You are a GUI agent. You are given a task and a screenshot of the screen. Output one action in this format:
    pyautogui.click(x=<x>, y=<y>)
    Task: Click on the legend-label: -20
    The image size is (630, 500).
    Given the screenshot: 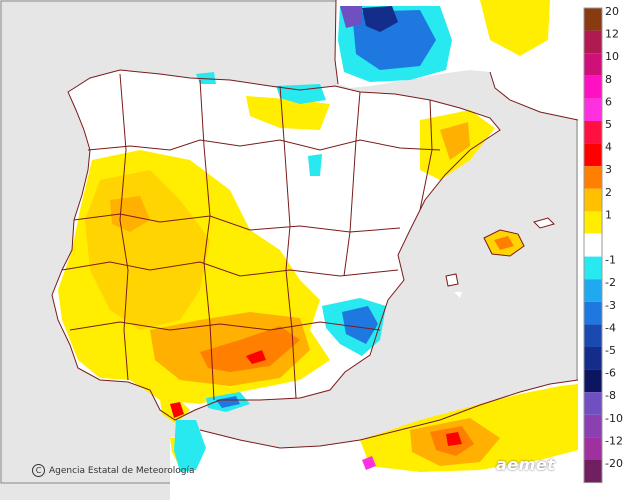 What is the action you would take?
    pyautogui.click(x=614, y=463)
    